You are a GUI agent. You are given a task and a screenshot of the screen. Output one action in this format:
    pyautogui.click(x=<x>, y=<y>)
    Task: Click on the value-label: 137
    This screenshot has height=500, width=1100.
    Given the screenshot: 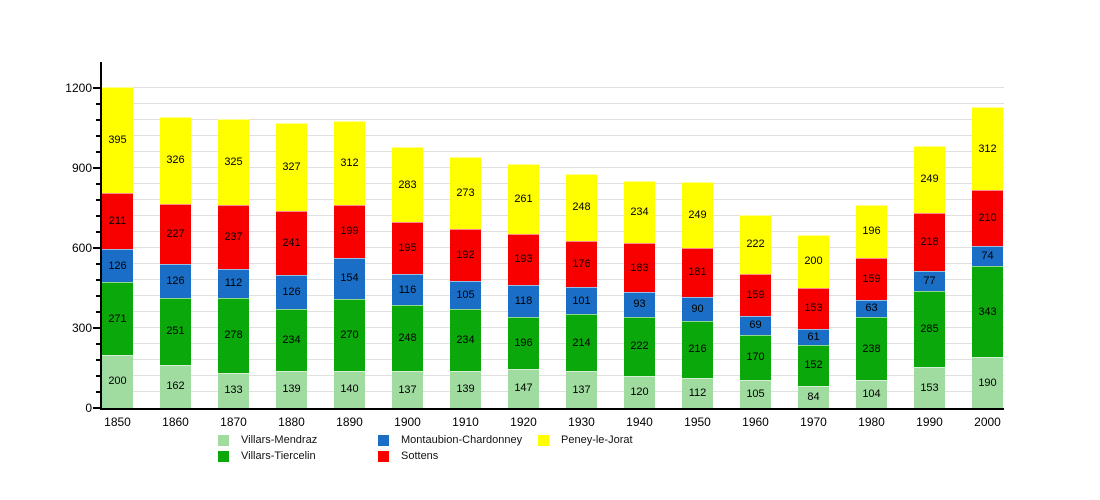 What is the action you would take?
    pyautogui.click(x=581, y=389)
    